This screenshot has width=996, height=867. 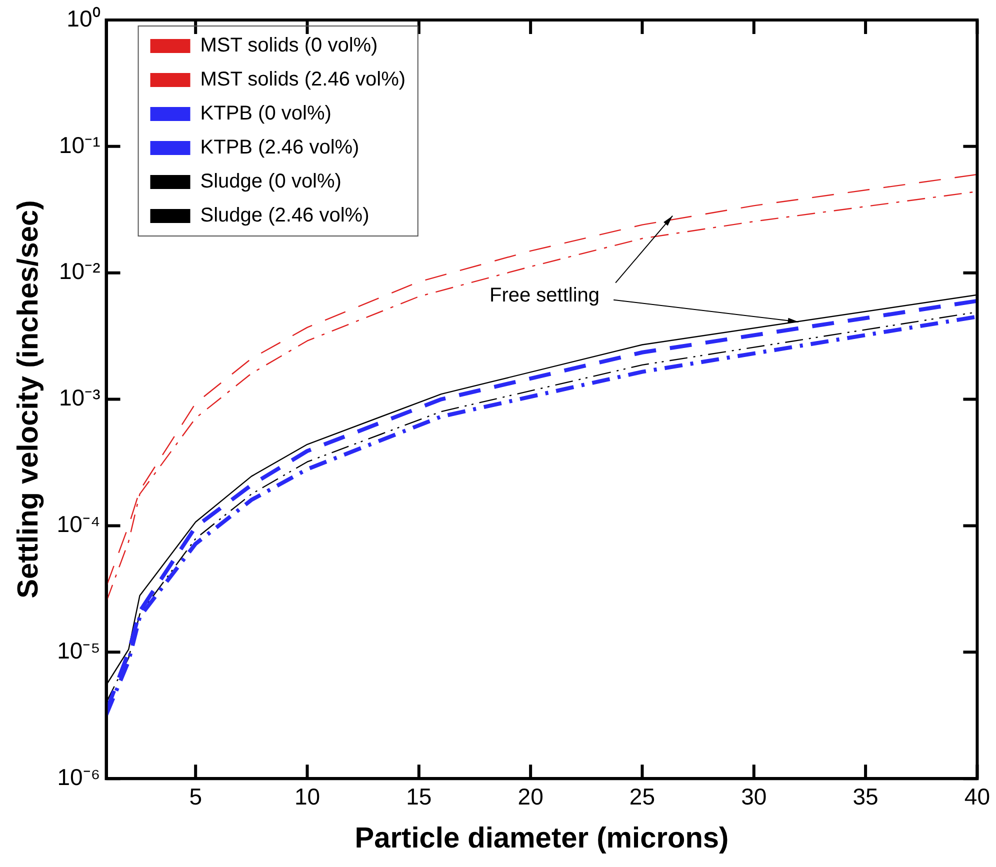 I want to click on legend-label: MST solids (2.46 vol%), so click(x=303, y=79).